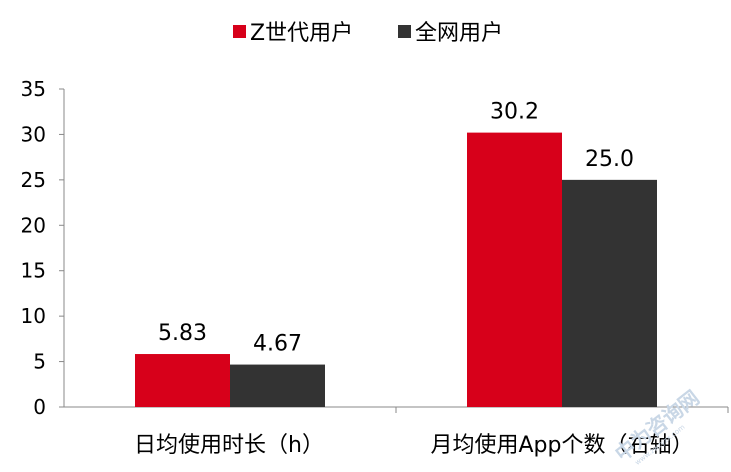 The width and height of the screenshot is (731, 472). I want to click on legend-swatch-z-gen, so click(239, 31).